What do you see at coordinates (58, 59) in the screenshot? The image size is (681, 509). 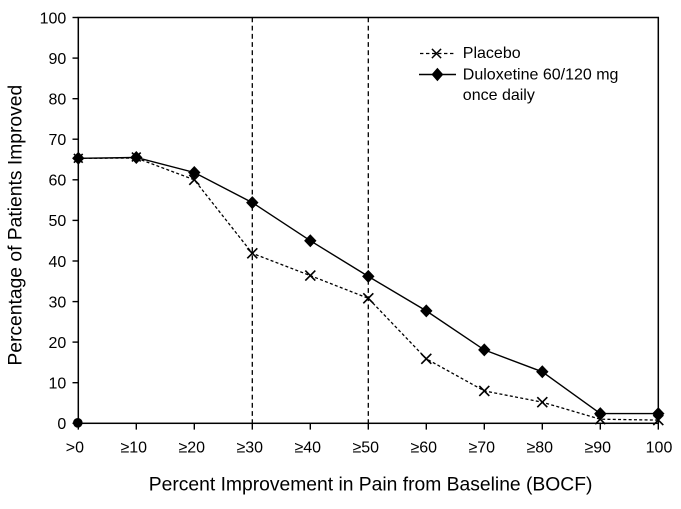 I see `svg-text: 90` at bounding box center [58, 59].